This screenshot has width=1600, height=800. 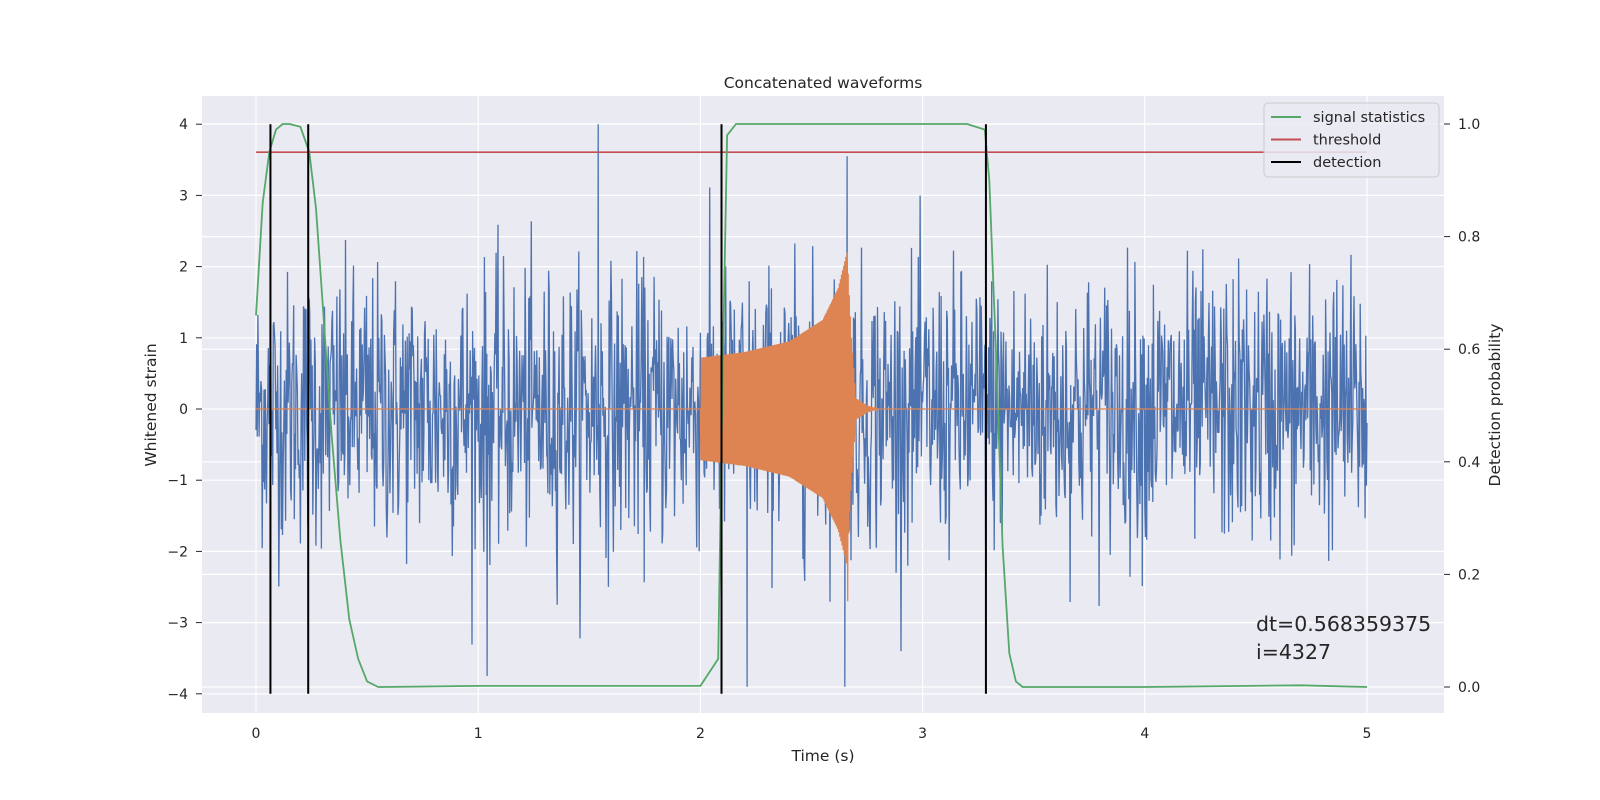 What do you see at coordinates (1469, 350) in the screenshot?
I see `y2-tick-label: 0.6` at bounding box center [1469, 350].